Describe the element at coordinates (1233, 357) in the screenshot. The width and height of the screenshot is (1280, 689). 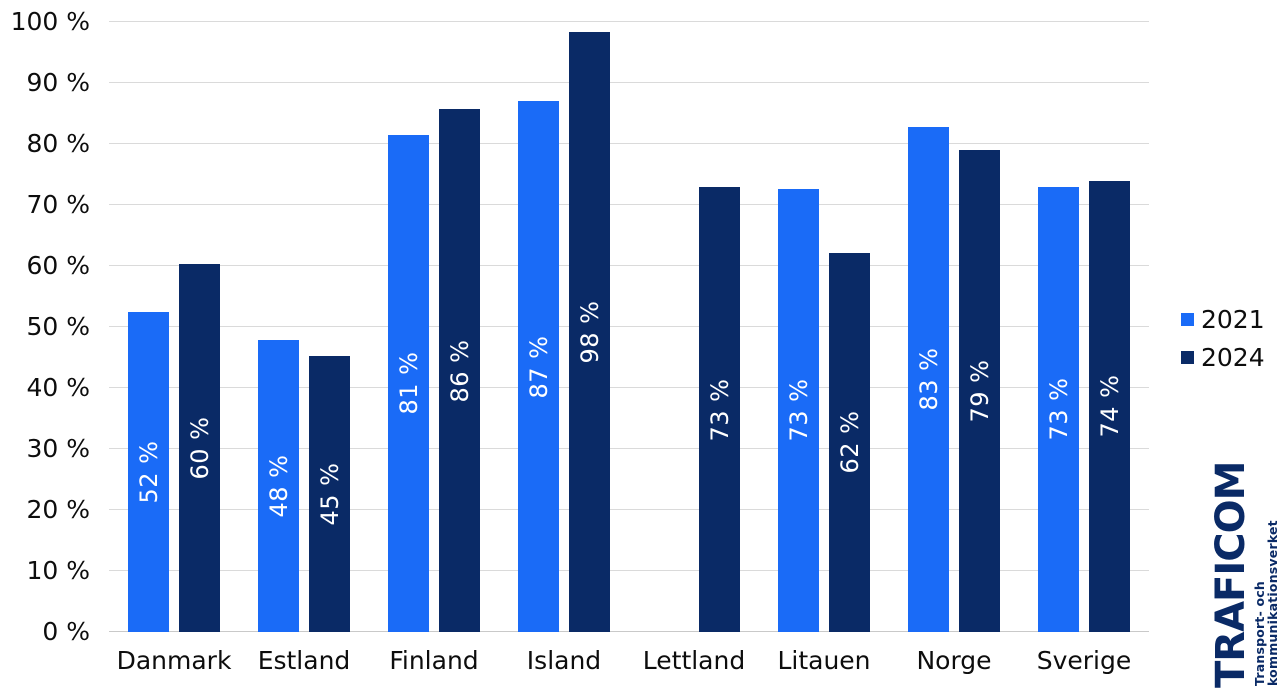
I see `legend-label-2024: 2024` at that location.